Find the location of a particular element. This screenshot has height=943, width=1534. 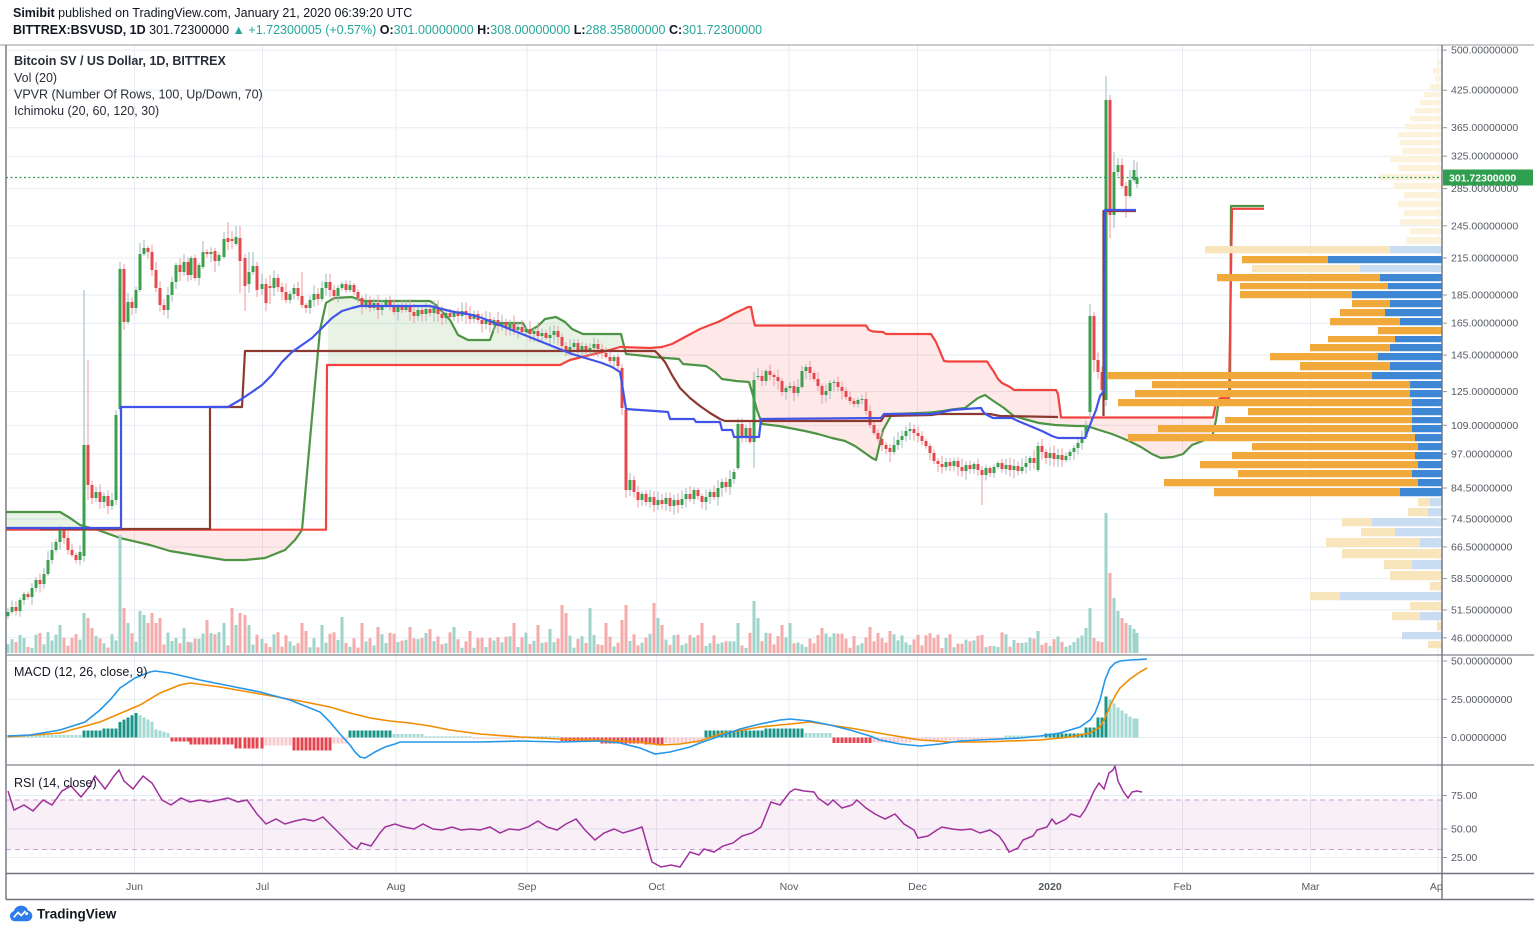

svg-text: 145.00000000 is located at coordinates (1484, 356).